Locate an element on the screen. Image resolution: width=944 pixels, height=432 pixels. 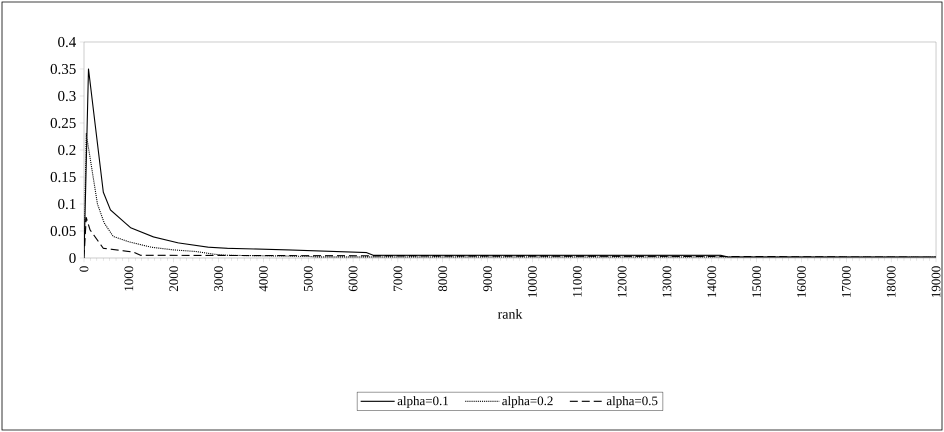
x-tick-label: 14000 is located at coordinates (711, 282).